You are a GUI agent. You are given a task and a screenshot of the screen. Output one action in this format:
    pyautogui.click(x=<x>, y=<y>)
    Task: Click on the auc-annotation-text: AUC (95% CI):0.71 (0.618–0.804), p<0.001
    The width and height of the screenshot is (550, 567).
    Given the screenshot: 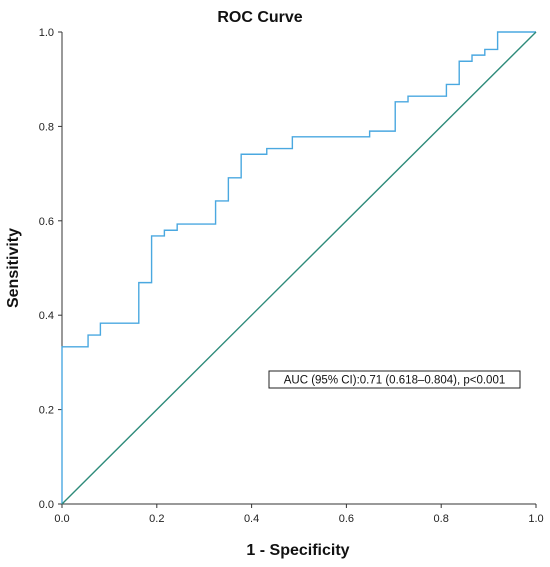 What is the action you would take?
    pyautogui.click(x=395, y=381)
    